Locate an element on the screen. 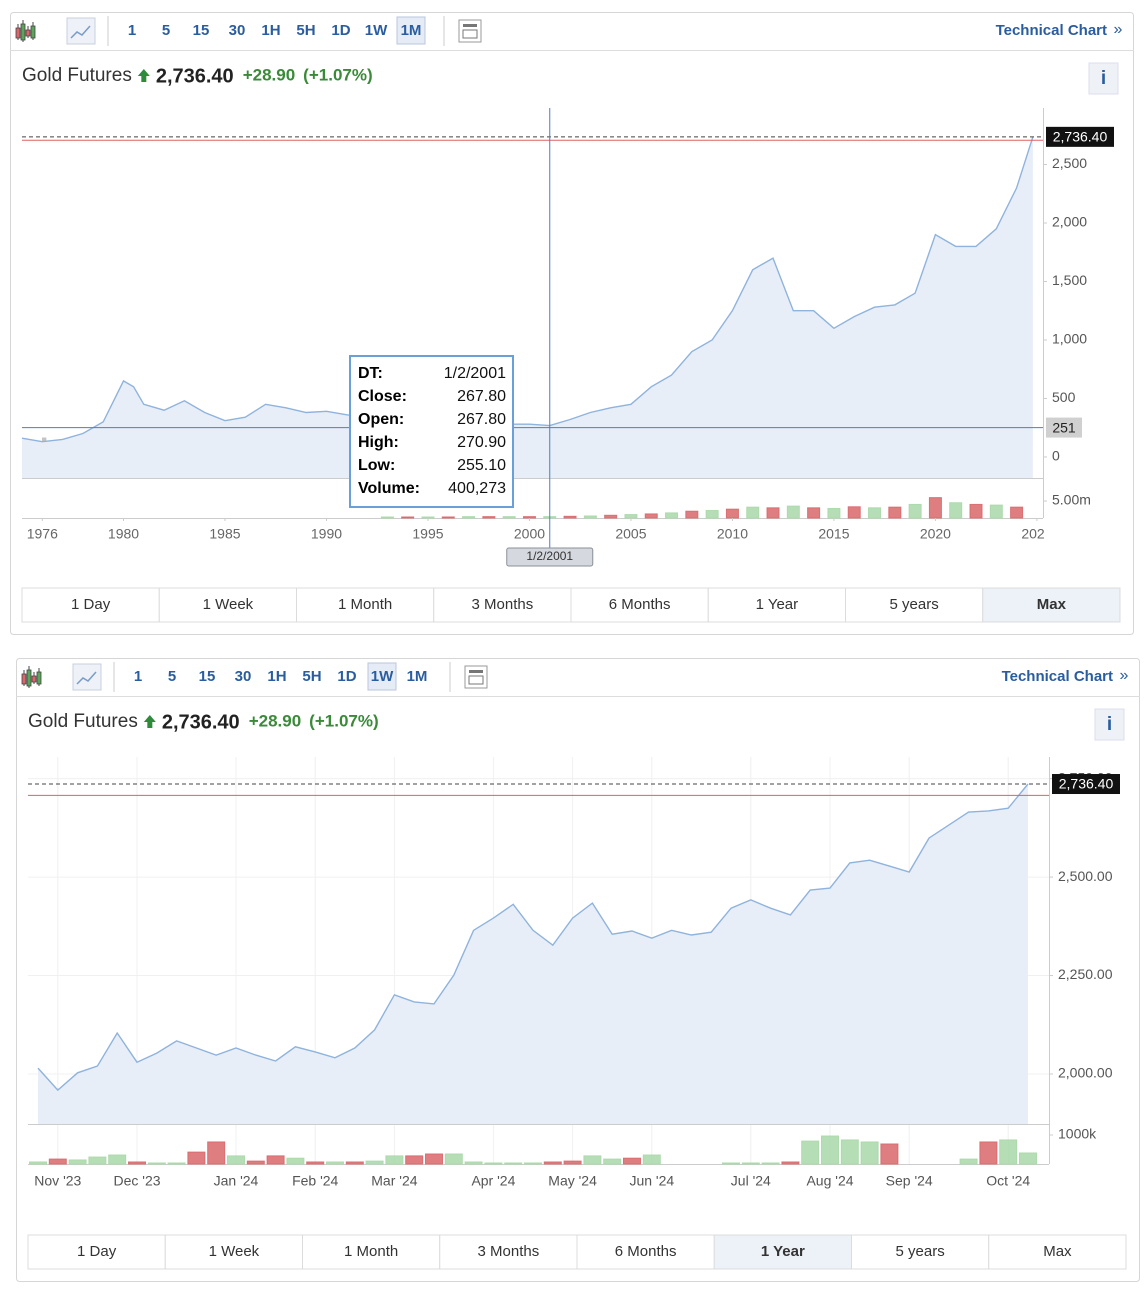 The width and height of the screenshot is (1148, 1289). x-tick-label: Sep '24 is located at coordinates (909, 1181).